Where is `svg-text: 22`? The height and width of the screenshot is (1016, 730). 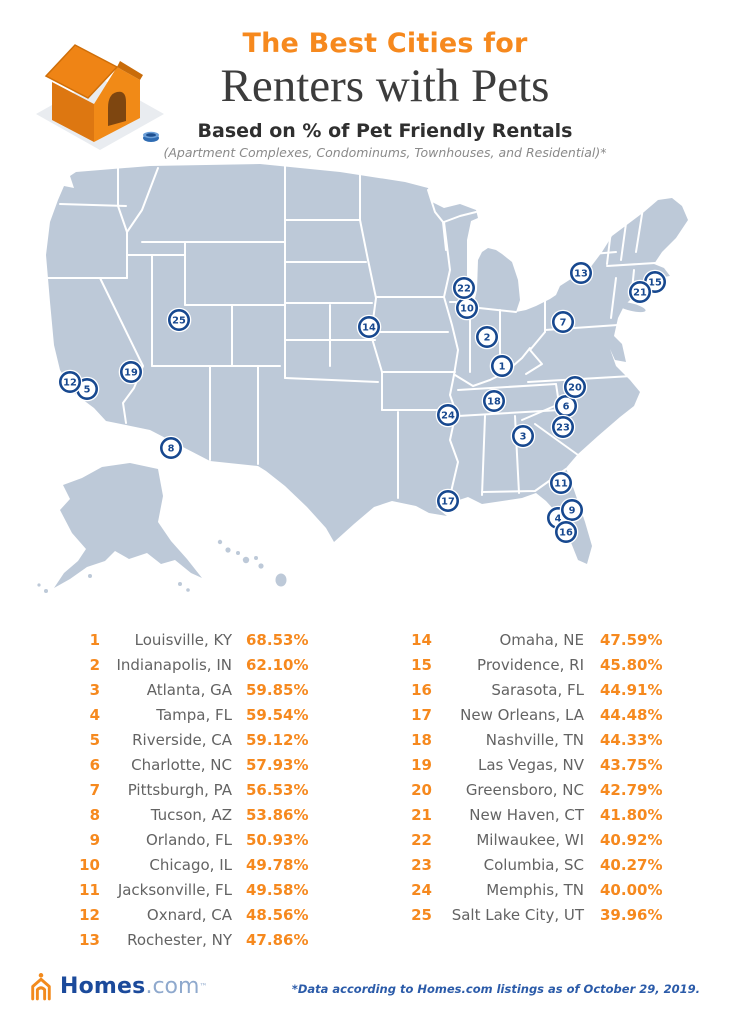
svg-text: 22 is located at coordinates (464, 289).